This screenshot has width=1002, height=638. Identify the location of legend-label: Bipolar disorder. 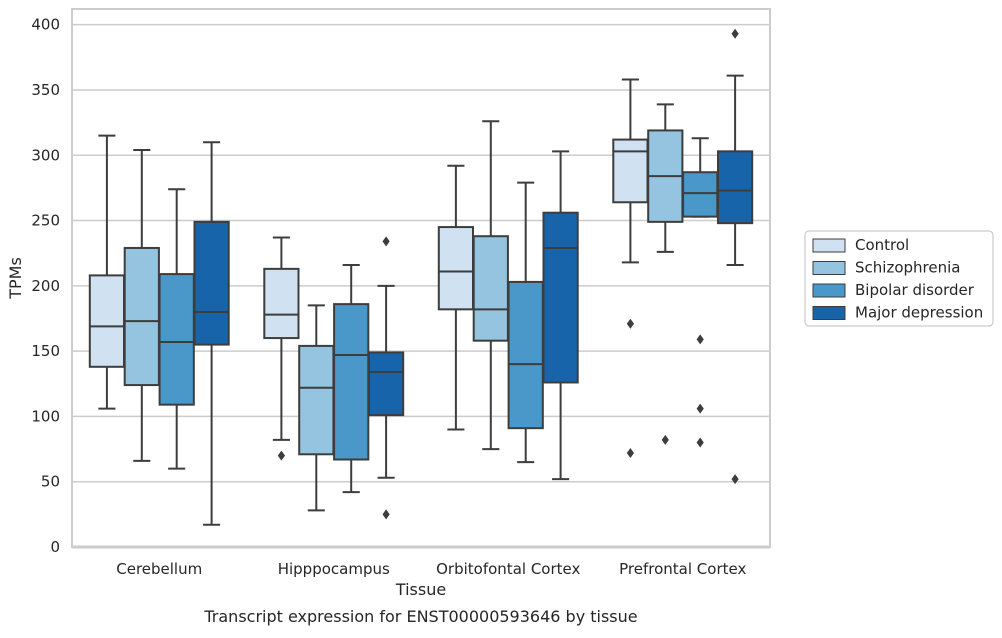
(915, 290).